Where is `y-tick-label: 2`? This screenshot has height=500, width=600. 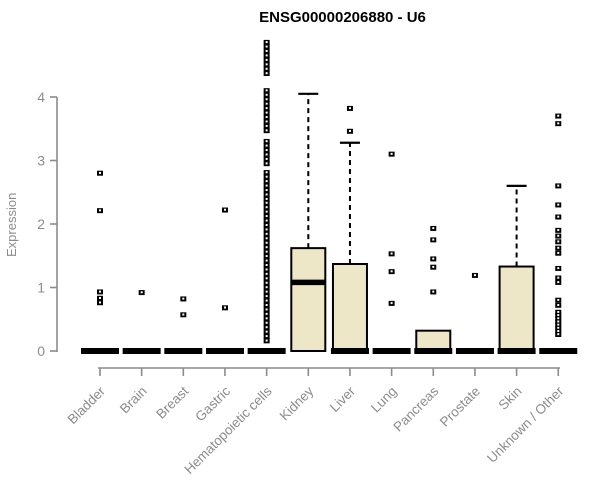 y-tick-label: 2 is located at coordinates (41, 224).